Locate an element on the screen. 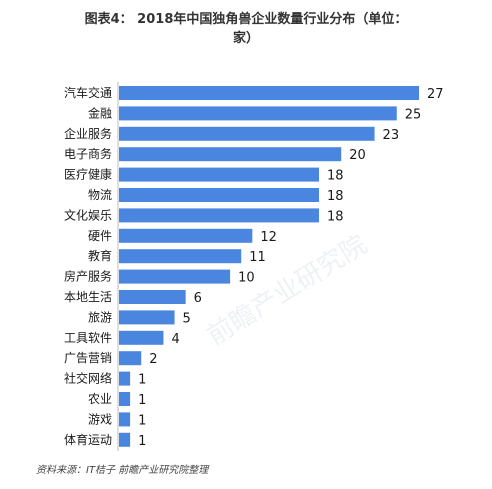 Image resolution: width=492 pixels, height=489 pixels. category-label: 农业 is located at coordinates (100, 399).